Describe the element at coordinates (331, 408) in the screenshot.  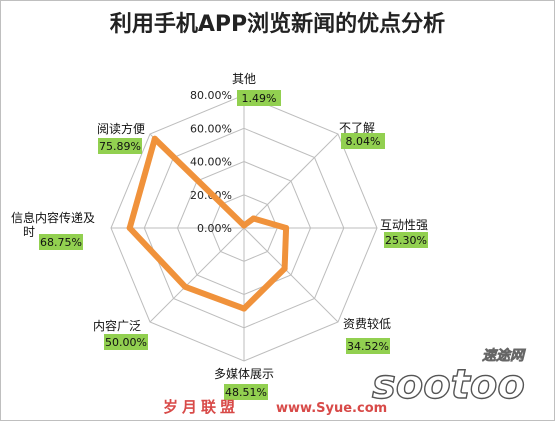
I see `watermark-site-url: www.Syue.com` at that location.